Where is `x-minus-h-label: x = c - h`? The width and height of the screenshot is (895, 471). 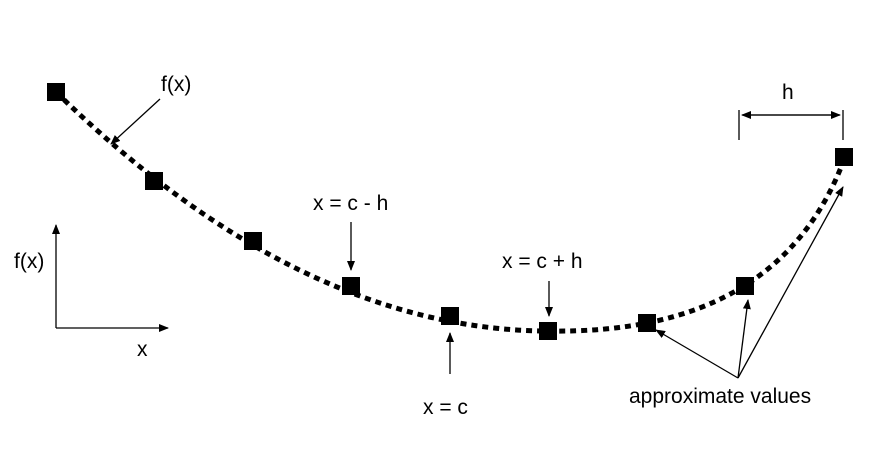
x-minus-h-label: x = c - h is located at coordinates (350, 203).